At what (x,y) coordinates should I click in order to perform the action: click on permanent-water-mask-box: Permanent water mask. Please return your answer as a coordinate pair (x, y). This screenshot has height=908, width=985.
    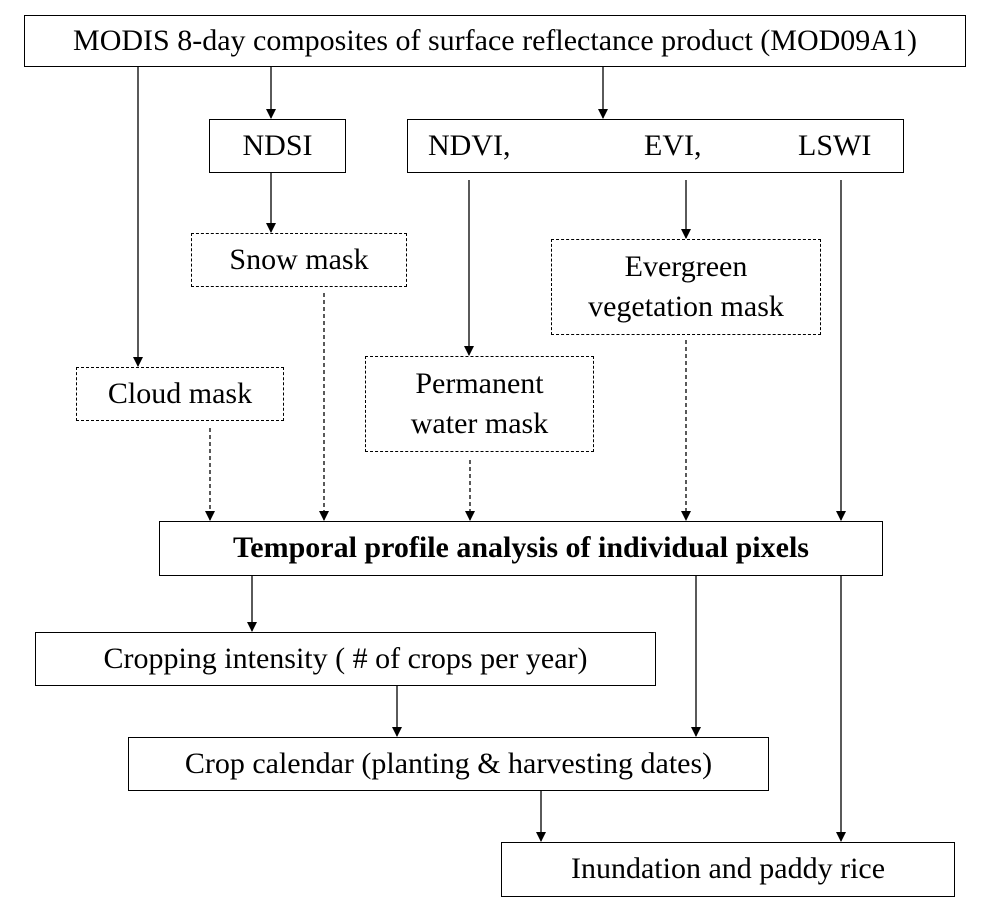
    Looking at the image, I should click on (479, 404).